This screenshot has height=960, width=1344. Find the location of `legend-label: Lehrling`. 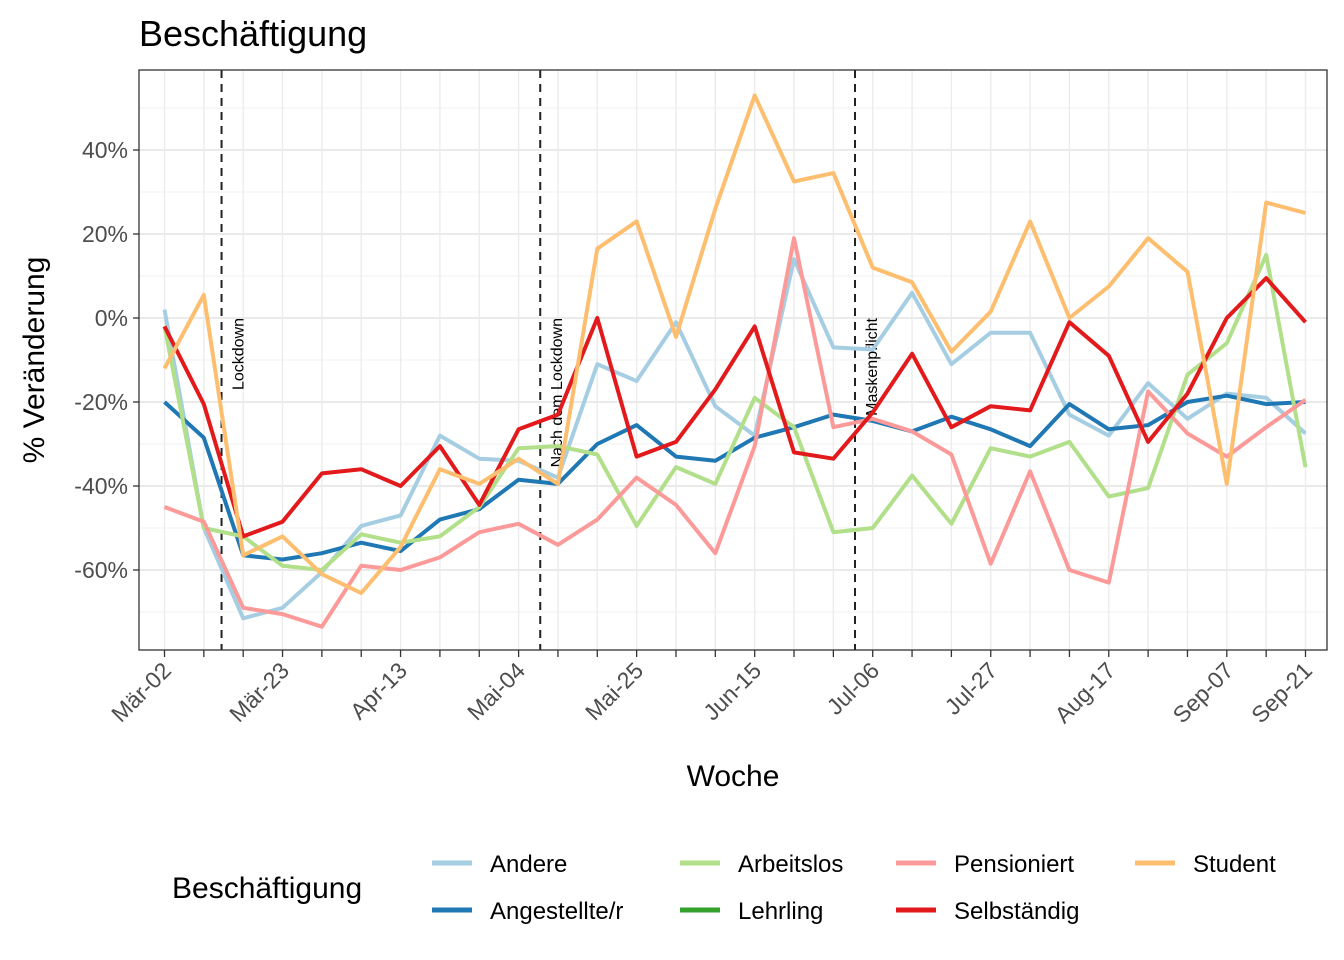

legend-label: Lehrling is located at coordinates (780, 911).